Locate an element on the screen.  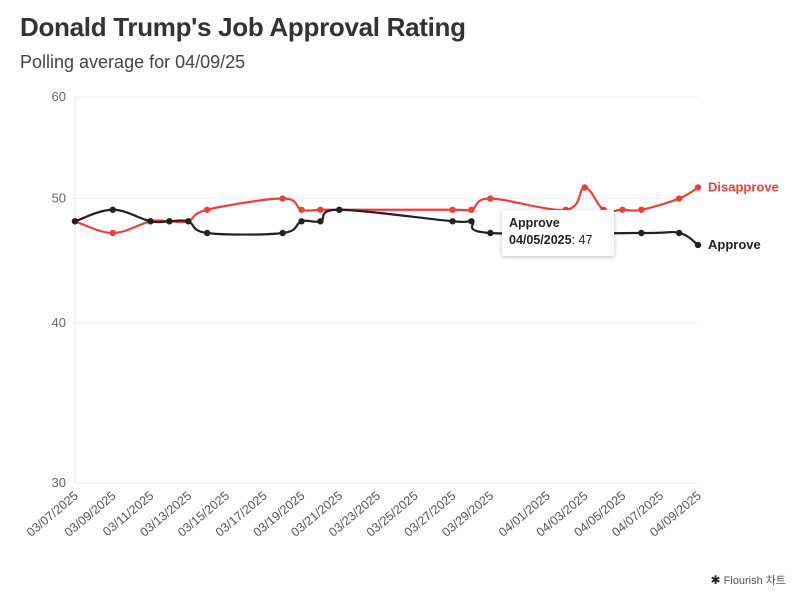
y-tick-50: 50 is located at coordinates (59, 198).